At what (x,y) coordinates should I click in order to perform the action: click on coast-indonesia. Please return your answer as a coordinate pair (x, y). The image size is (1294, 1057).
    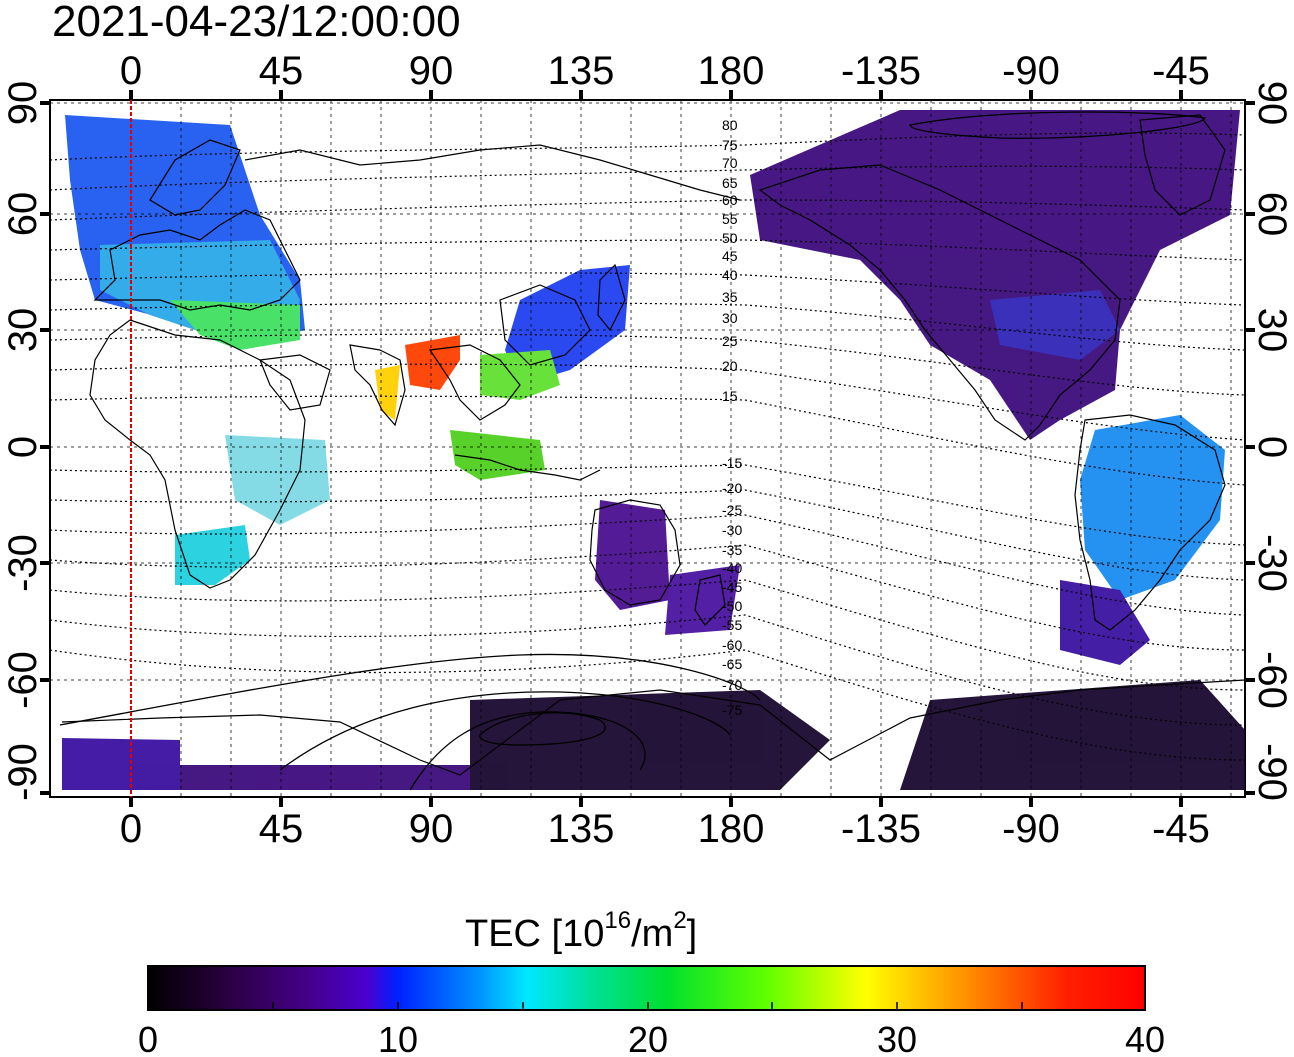
    Looking at the image, I should click on (527, 467).